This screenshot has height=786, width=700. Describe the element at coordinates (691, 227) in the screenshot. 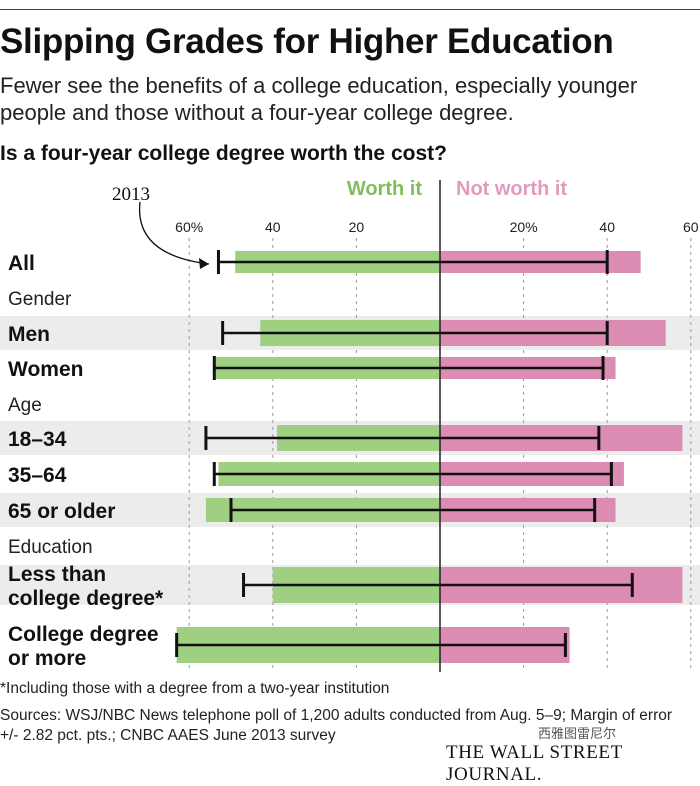

I see `x-tick-label: 60` at that location.